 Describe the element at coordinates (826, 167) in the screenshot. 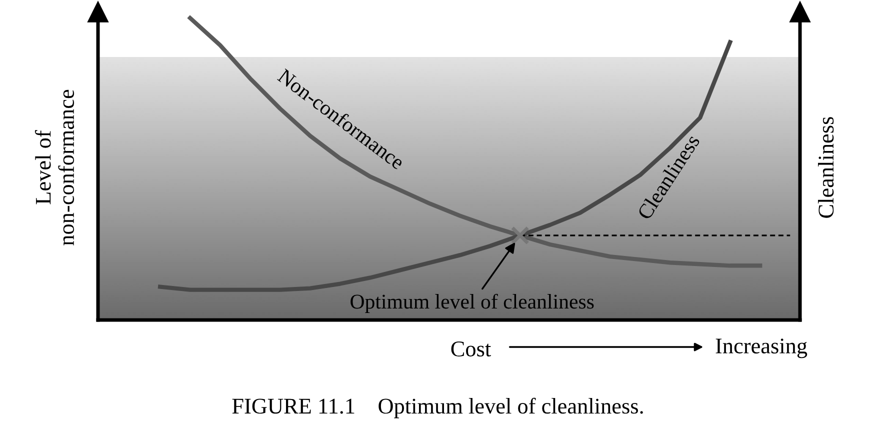

I see `y2-axis-title: Cleanliness` at that location.